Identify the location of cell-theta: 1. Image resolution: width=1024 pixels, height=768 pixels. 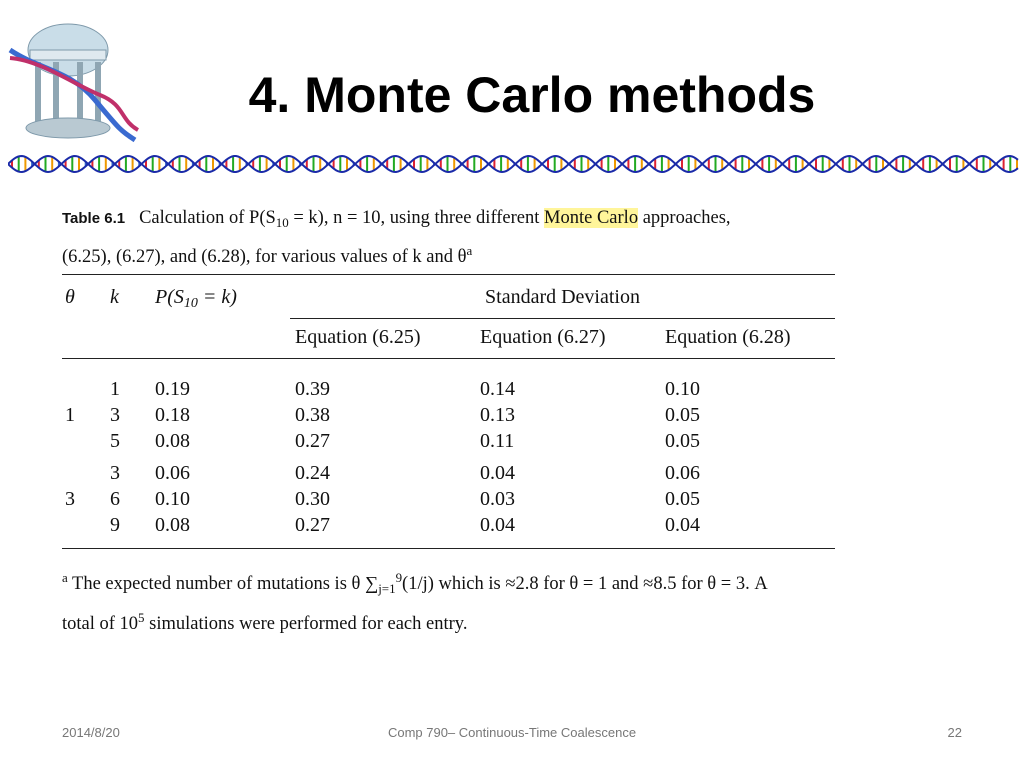
(70, 415).